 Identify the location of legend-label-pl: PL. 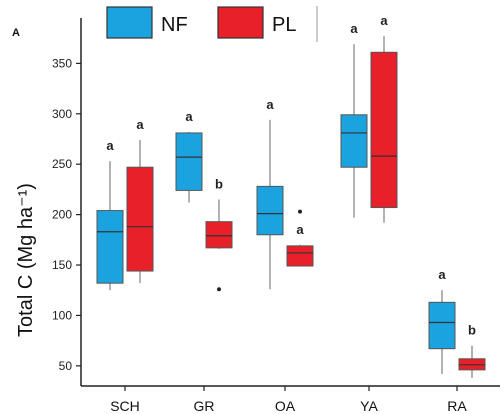
(284, 25).